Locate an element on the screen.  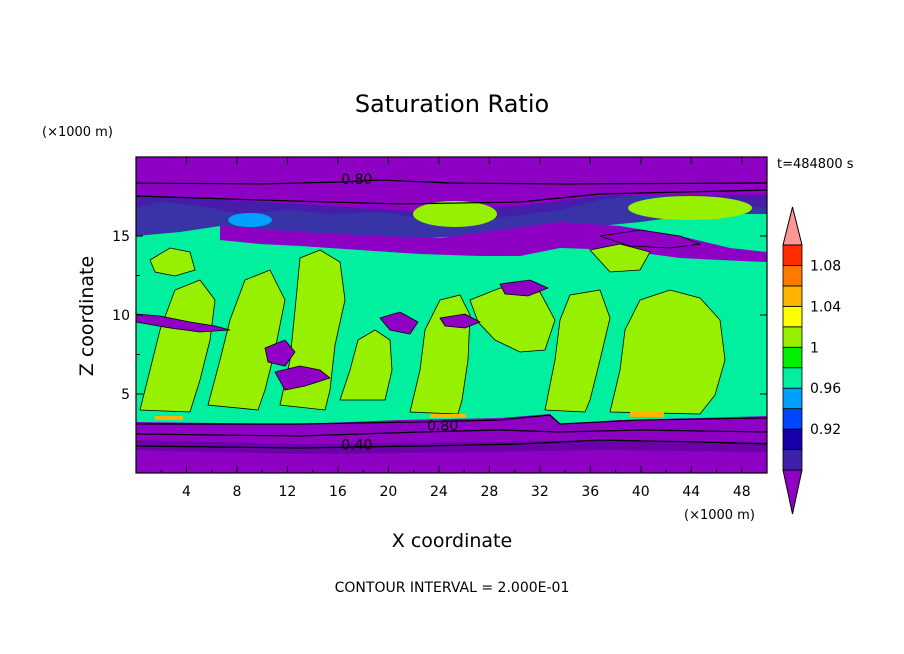
upper-cloud-c is located at coordinates (250, 220).